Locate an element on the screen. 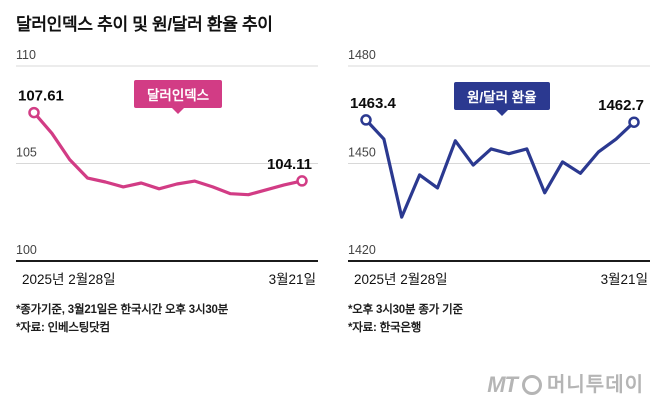 The width and height of the screenshot is (658, 406). publisher-logo-name: 머니투데이 is located at coordinates (595, 385).